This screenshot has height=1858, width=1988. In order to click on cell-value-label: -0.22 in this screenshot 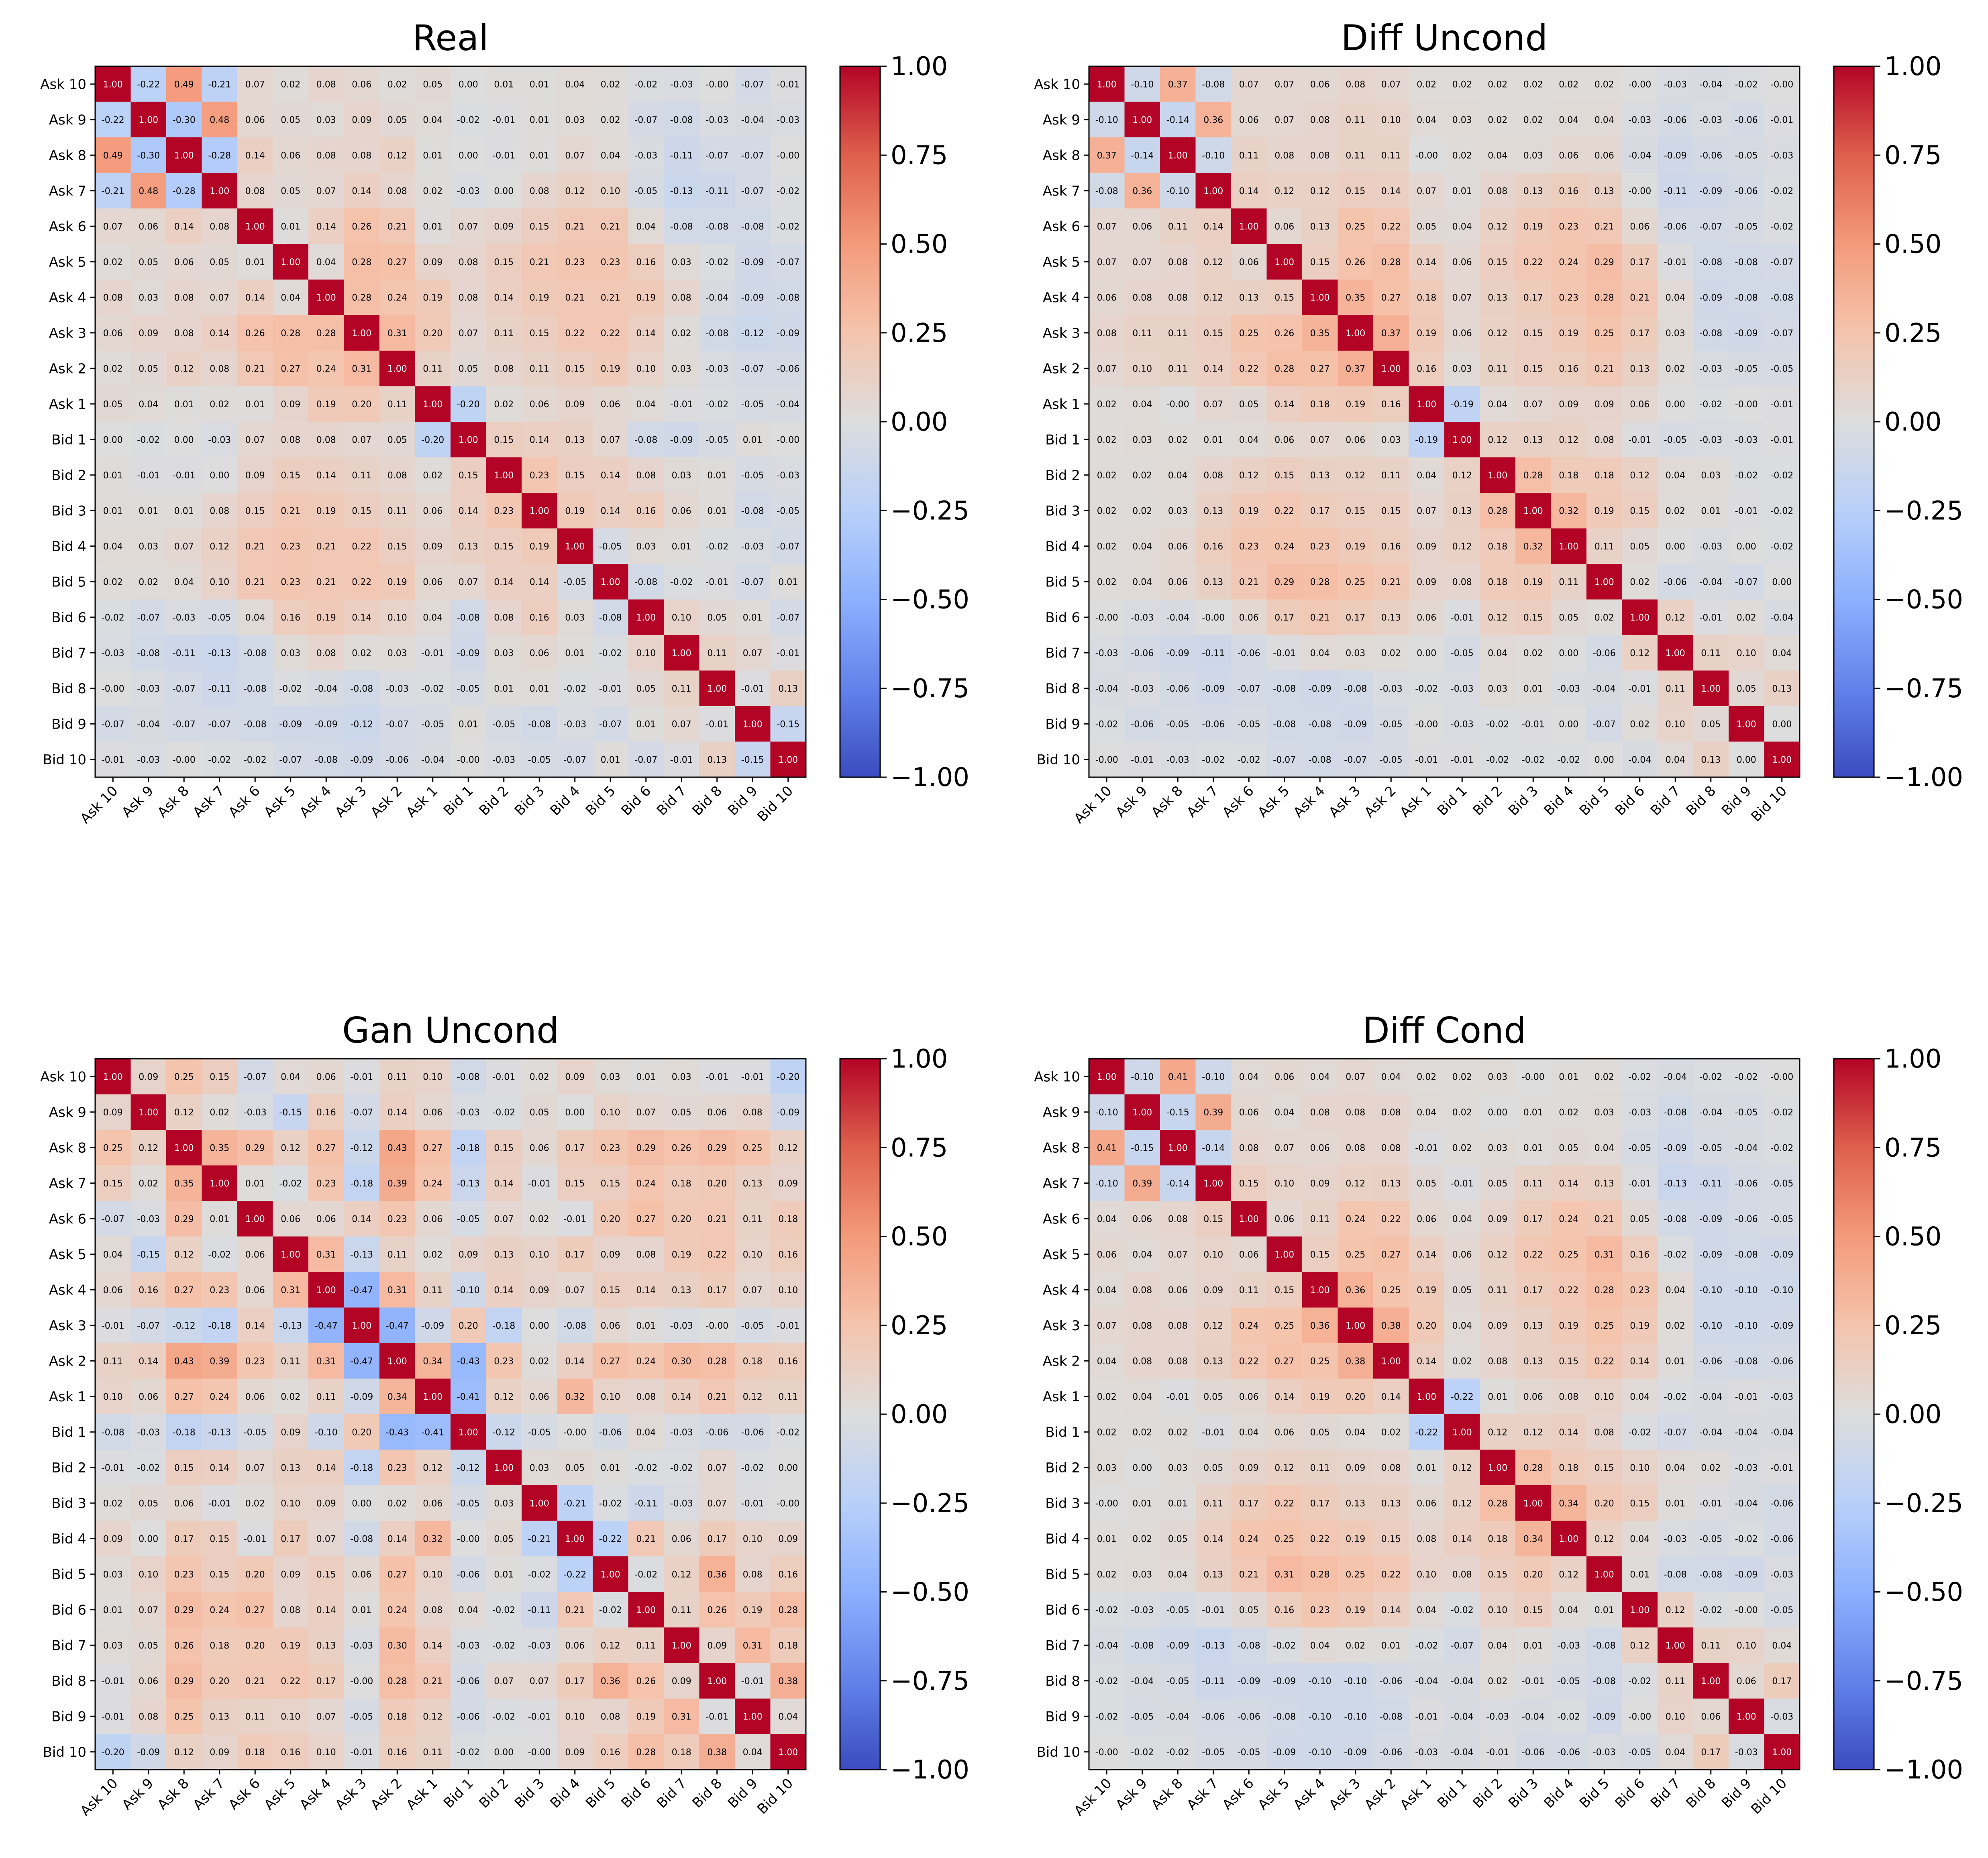, I will do `click(1426, 1432)`.